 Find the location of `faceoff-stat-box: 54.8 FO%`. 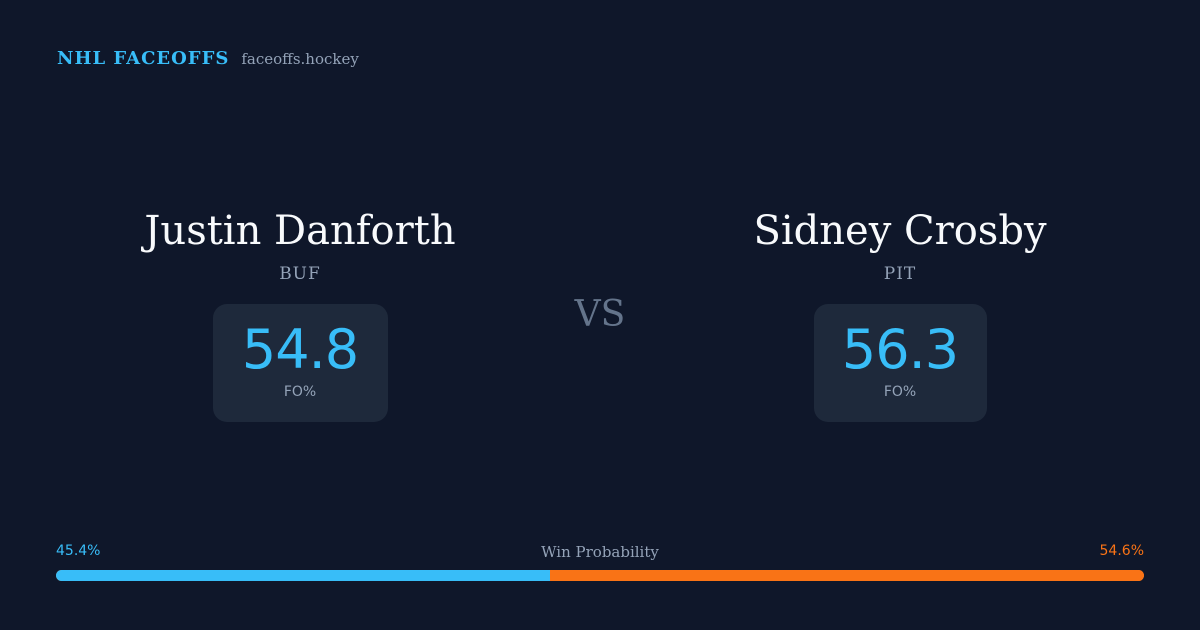

faceoff-stat-box: 54.8 FO% is located at coordinates (300, 363).